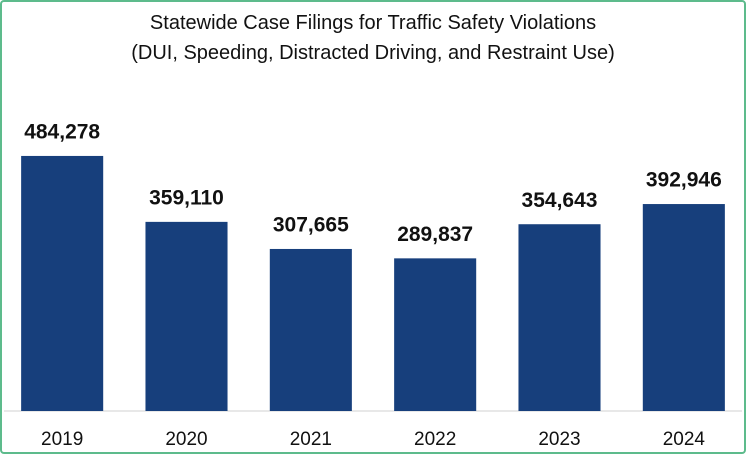 Image resolution: width=746 pixels, height=454 pixels. What do you see at coordinates (62, 439) in the screenshot?
I see `x-tick-label: 2019` at bounding box center [62, 439].